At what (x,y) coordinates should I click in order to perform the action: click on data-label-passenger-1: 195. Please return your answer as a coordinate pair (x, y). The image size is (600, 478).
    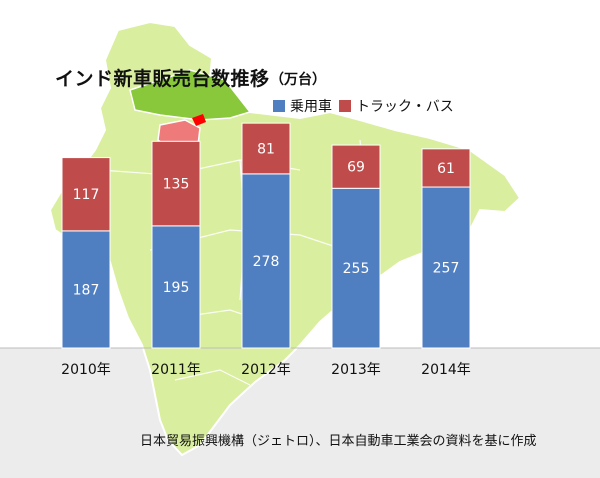
    Looking at the image, I should click on (176, 288).